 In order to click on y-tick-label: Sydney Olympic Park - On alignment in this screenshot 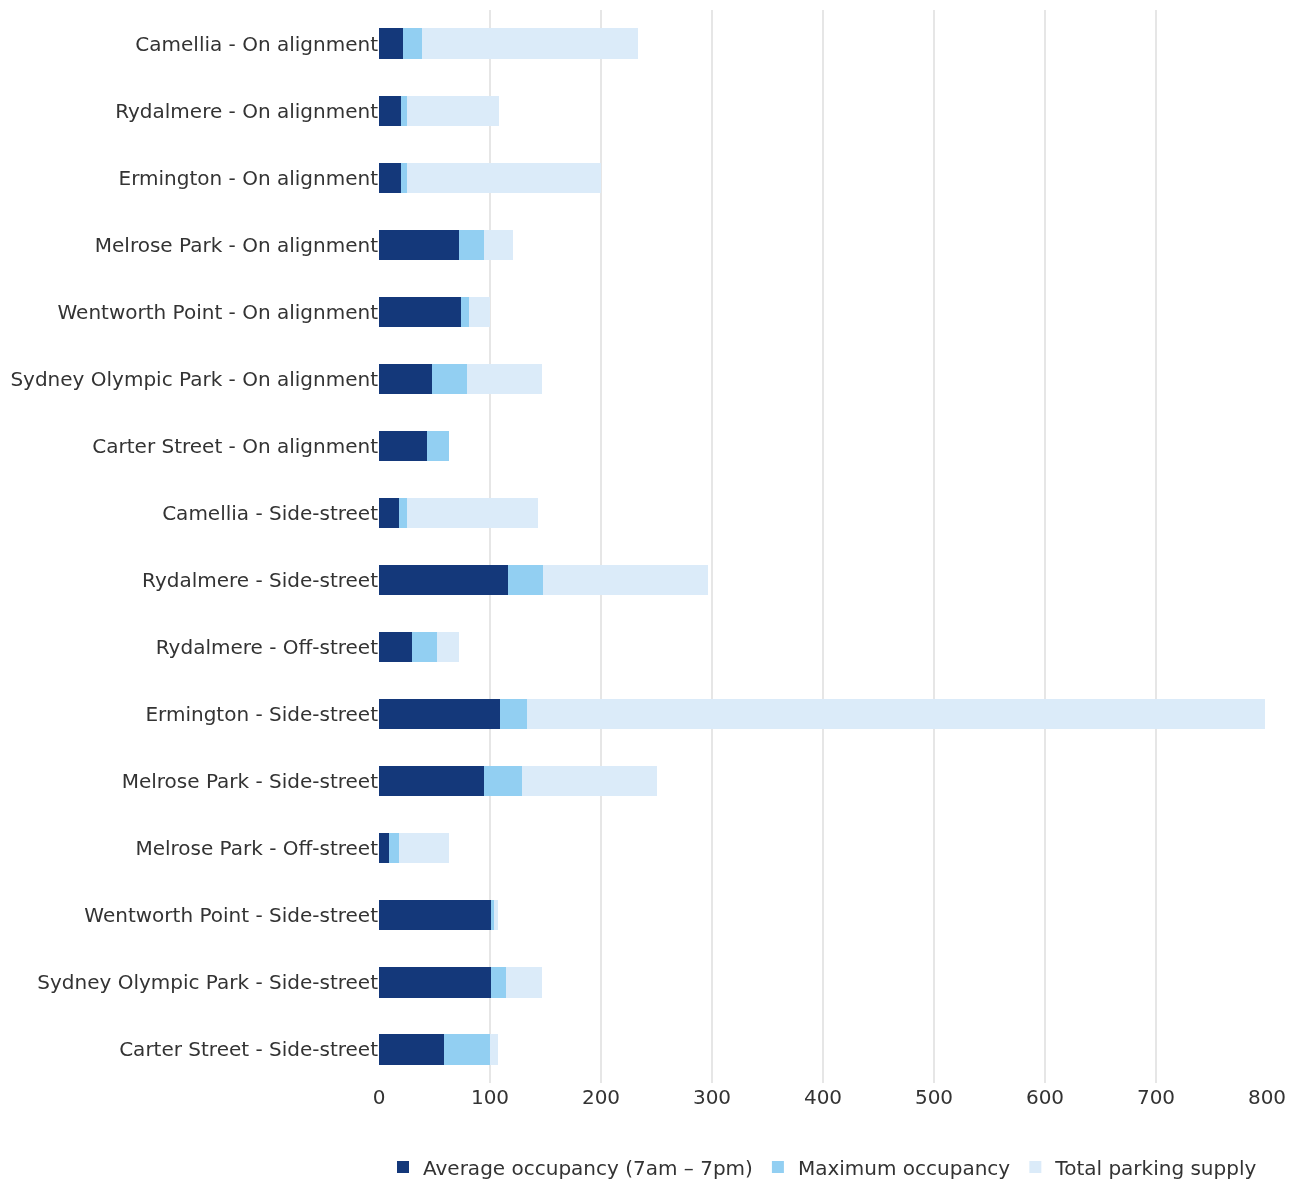, I will do `click(194, 378)`.